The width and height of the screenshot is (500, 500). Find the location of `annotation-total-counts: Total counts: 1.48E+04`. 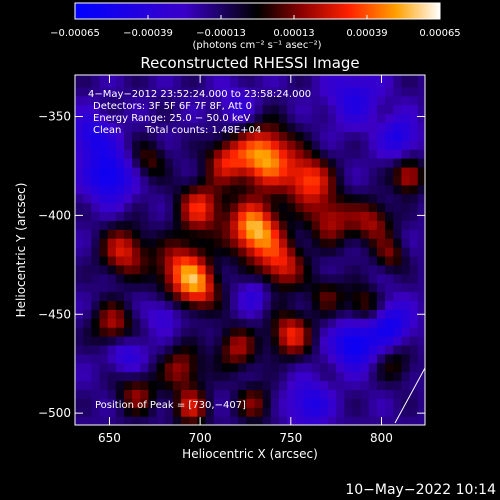

annotation-total-counts: Total counts: 1.48E+04 is located at coordinates (202, 130).